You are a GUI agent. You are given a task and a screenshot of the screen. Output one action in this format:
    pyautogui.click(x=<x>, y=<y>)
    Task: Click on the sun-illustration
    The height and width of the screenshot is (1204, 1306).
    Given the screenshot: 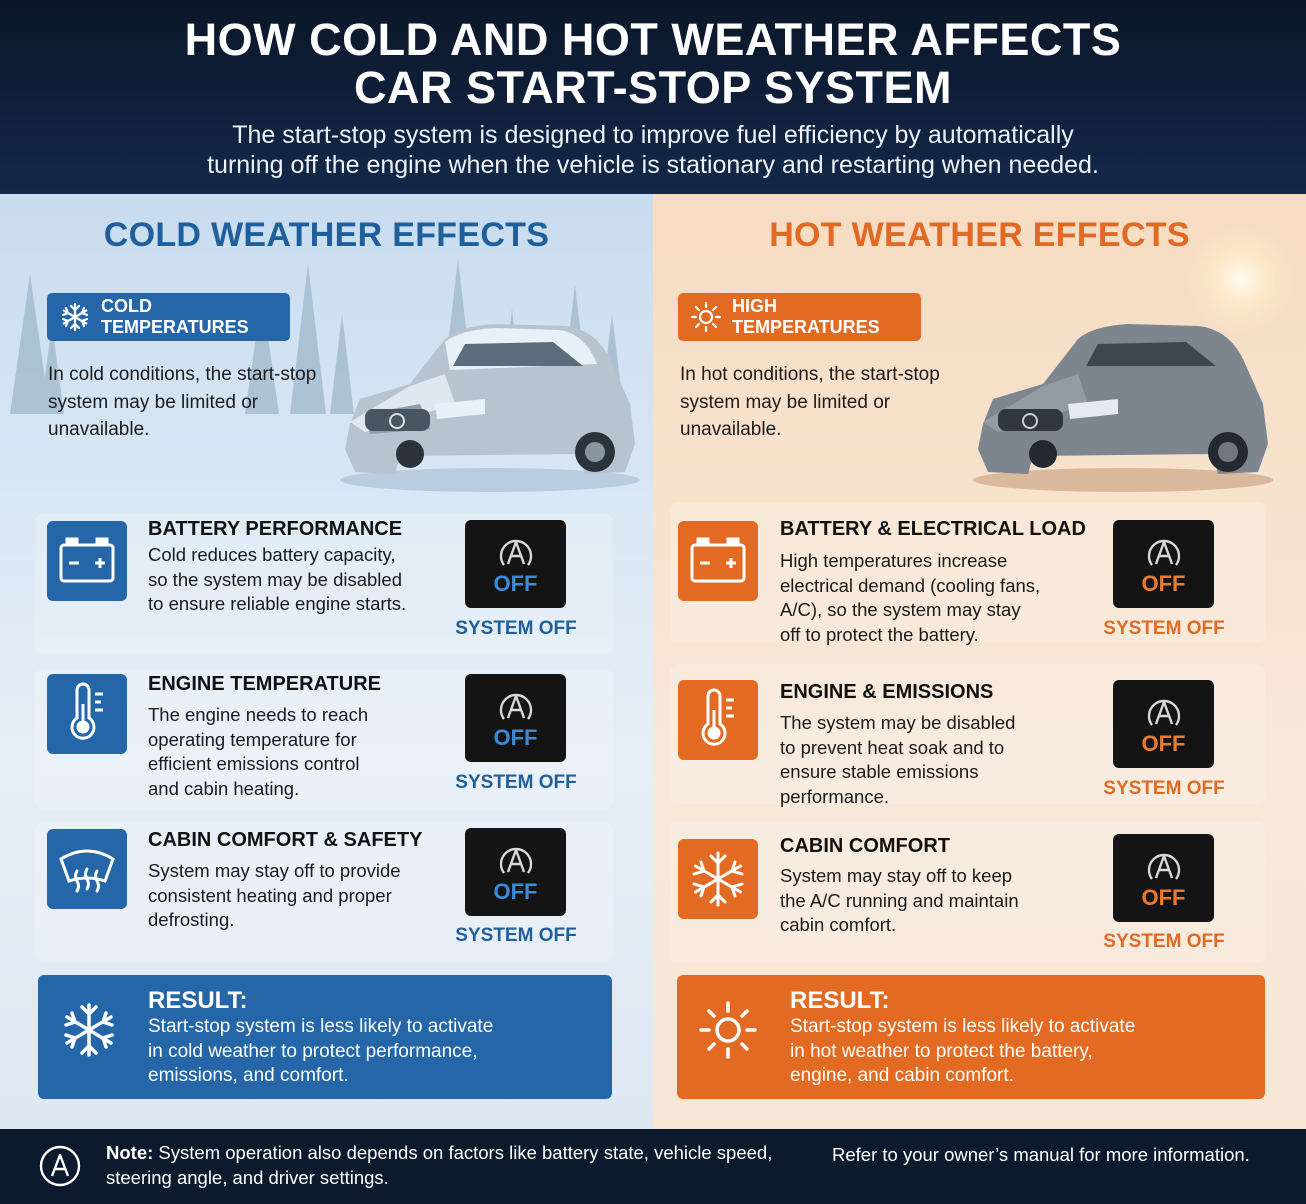 What is the action you would take?
    pyautogui.click(x=1241, y=279)
    